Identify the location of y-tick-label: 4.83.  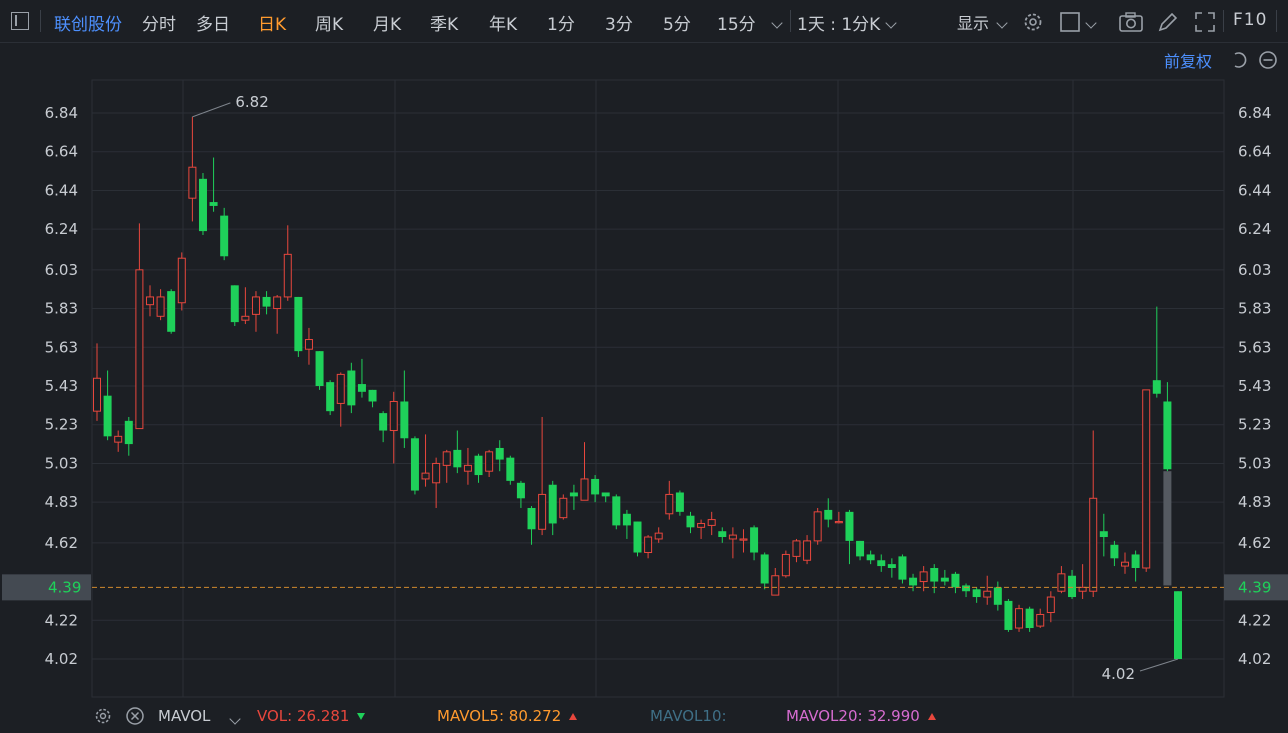
(1254, 502).